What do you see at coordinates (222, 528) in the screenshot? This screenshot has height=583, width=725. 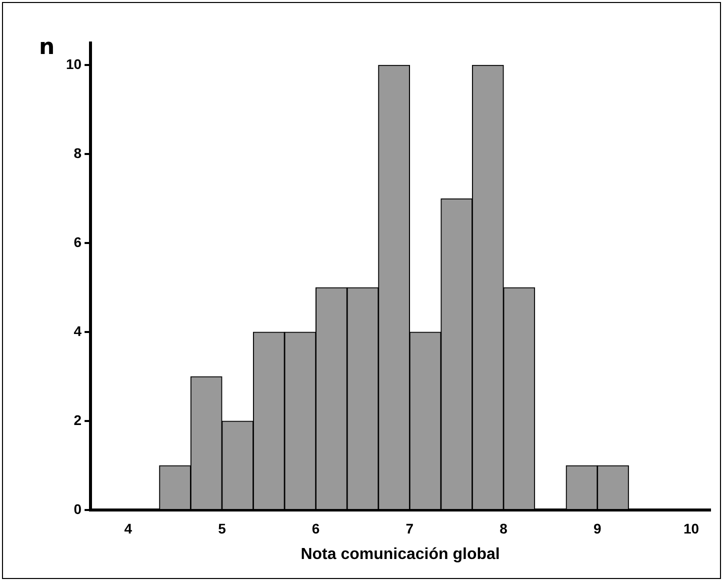 I see `x-tick-label: 5` at bounding box center [222, 528].